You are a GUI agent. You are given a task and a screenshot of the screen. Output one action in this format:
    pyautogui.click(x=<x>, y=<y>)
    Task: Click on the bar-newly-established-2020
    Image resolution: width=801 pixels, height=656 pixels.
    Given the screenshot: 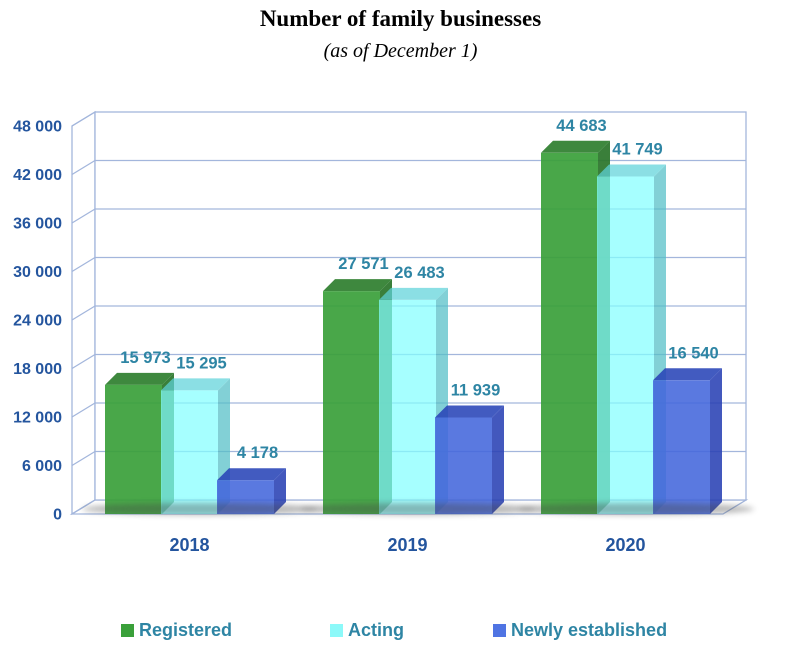 What is the action you would take?
    pyautogui.click(x=687, y=441)
    